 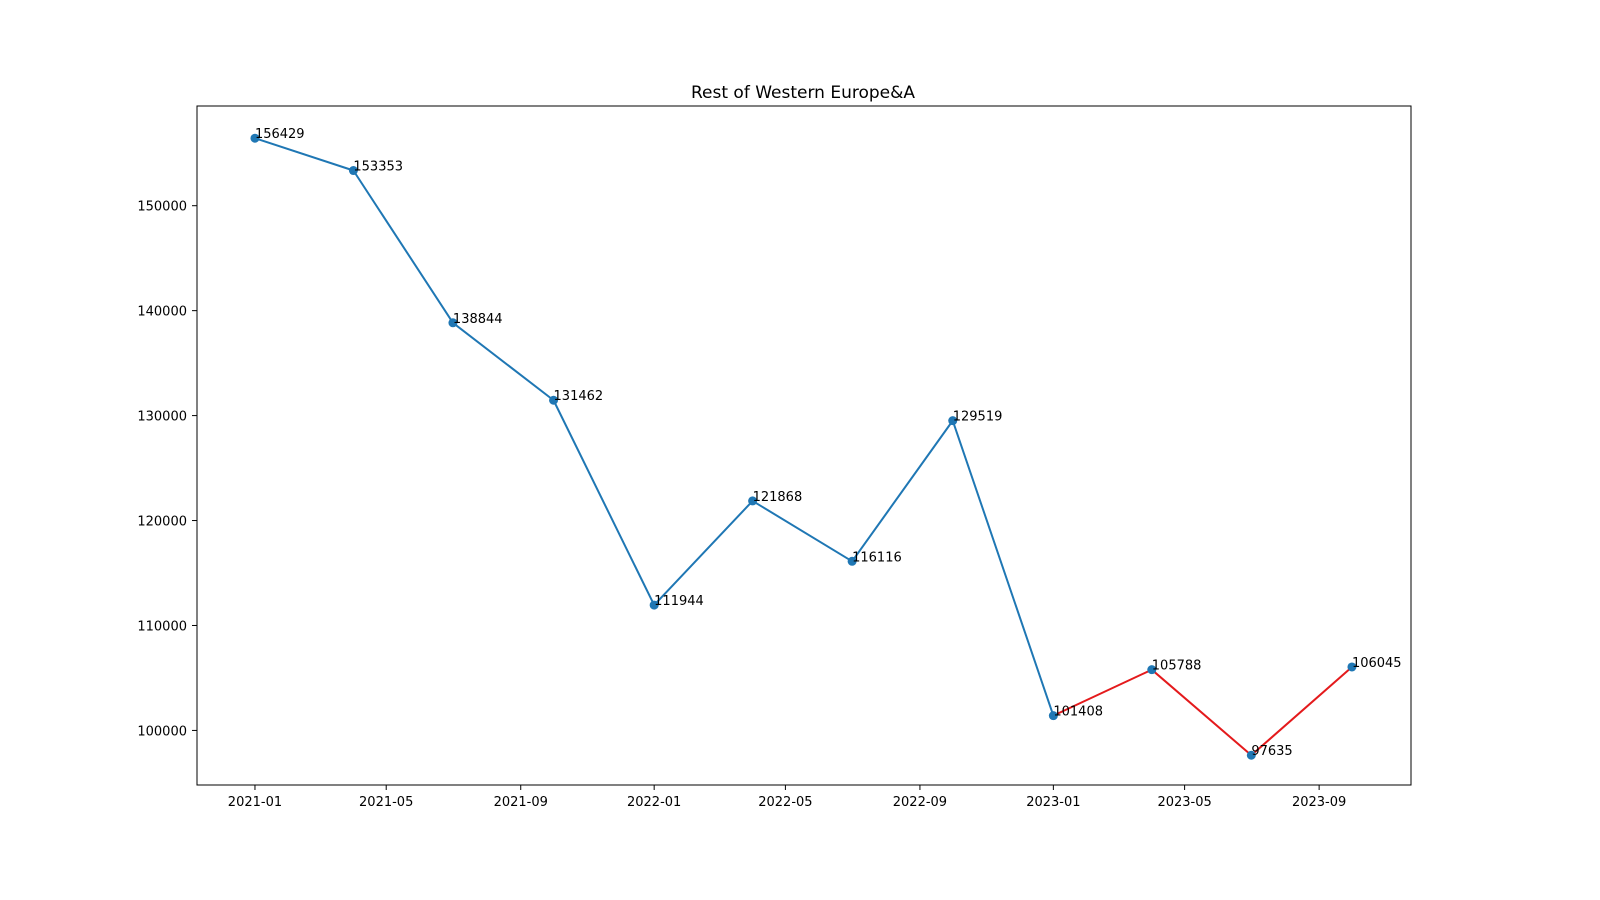 What do you see at coordinates (162, 626) in the screenshot?
I see `y-tick-label: 110000` at bounding box center [162, 626].